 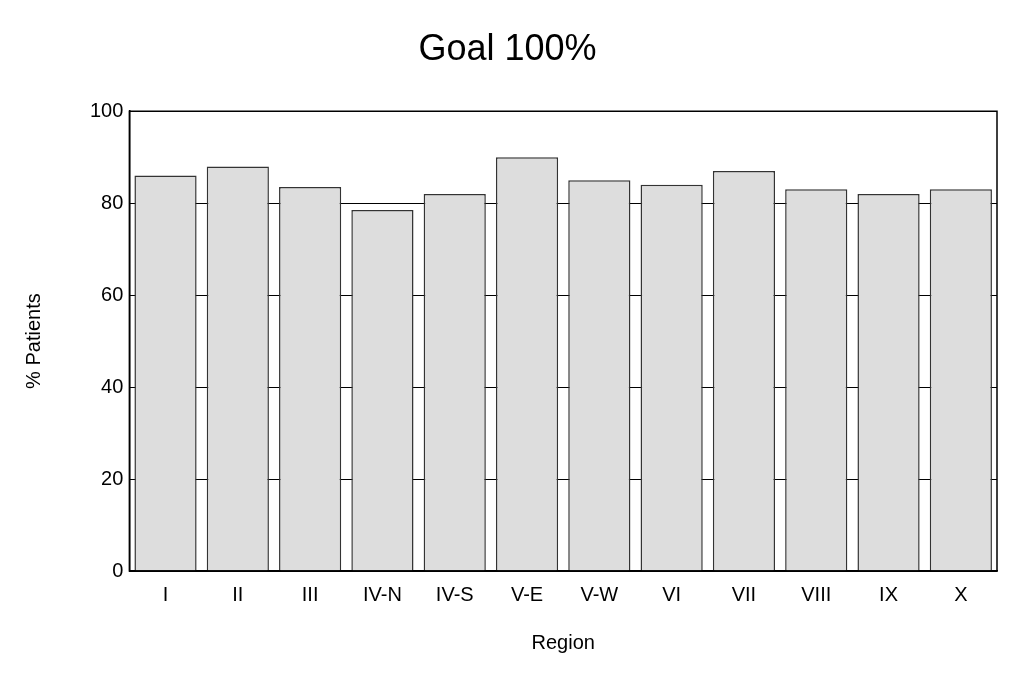 I want to click on x-tick-label: I, so click(x=165, y=593).